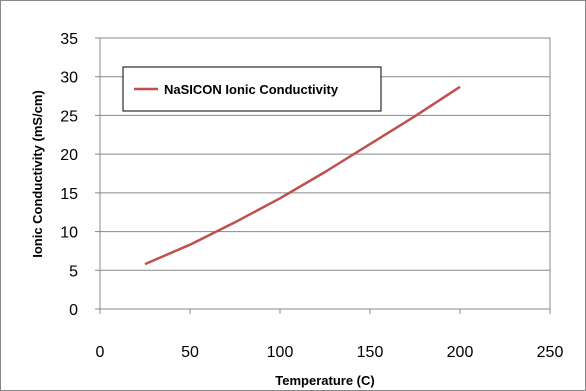 Image resolution: width=586 pixels, height=391 pixels. I want to click on y-tick-label: 0, so click(73, 310).